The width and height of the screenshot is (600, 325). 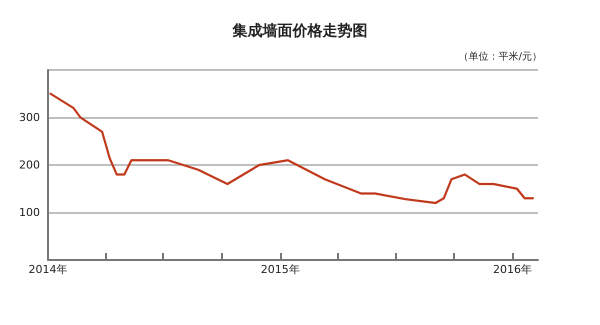 I want to click on y-tick-label: 300, so click(x=29, y=117).